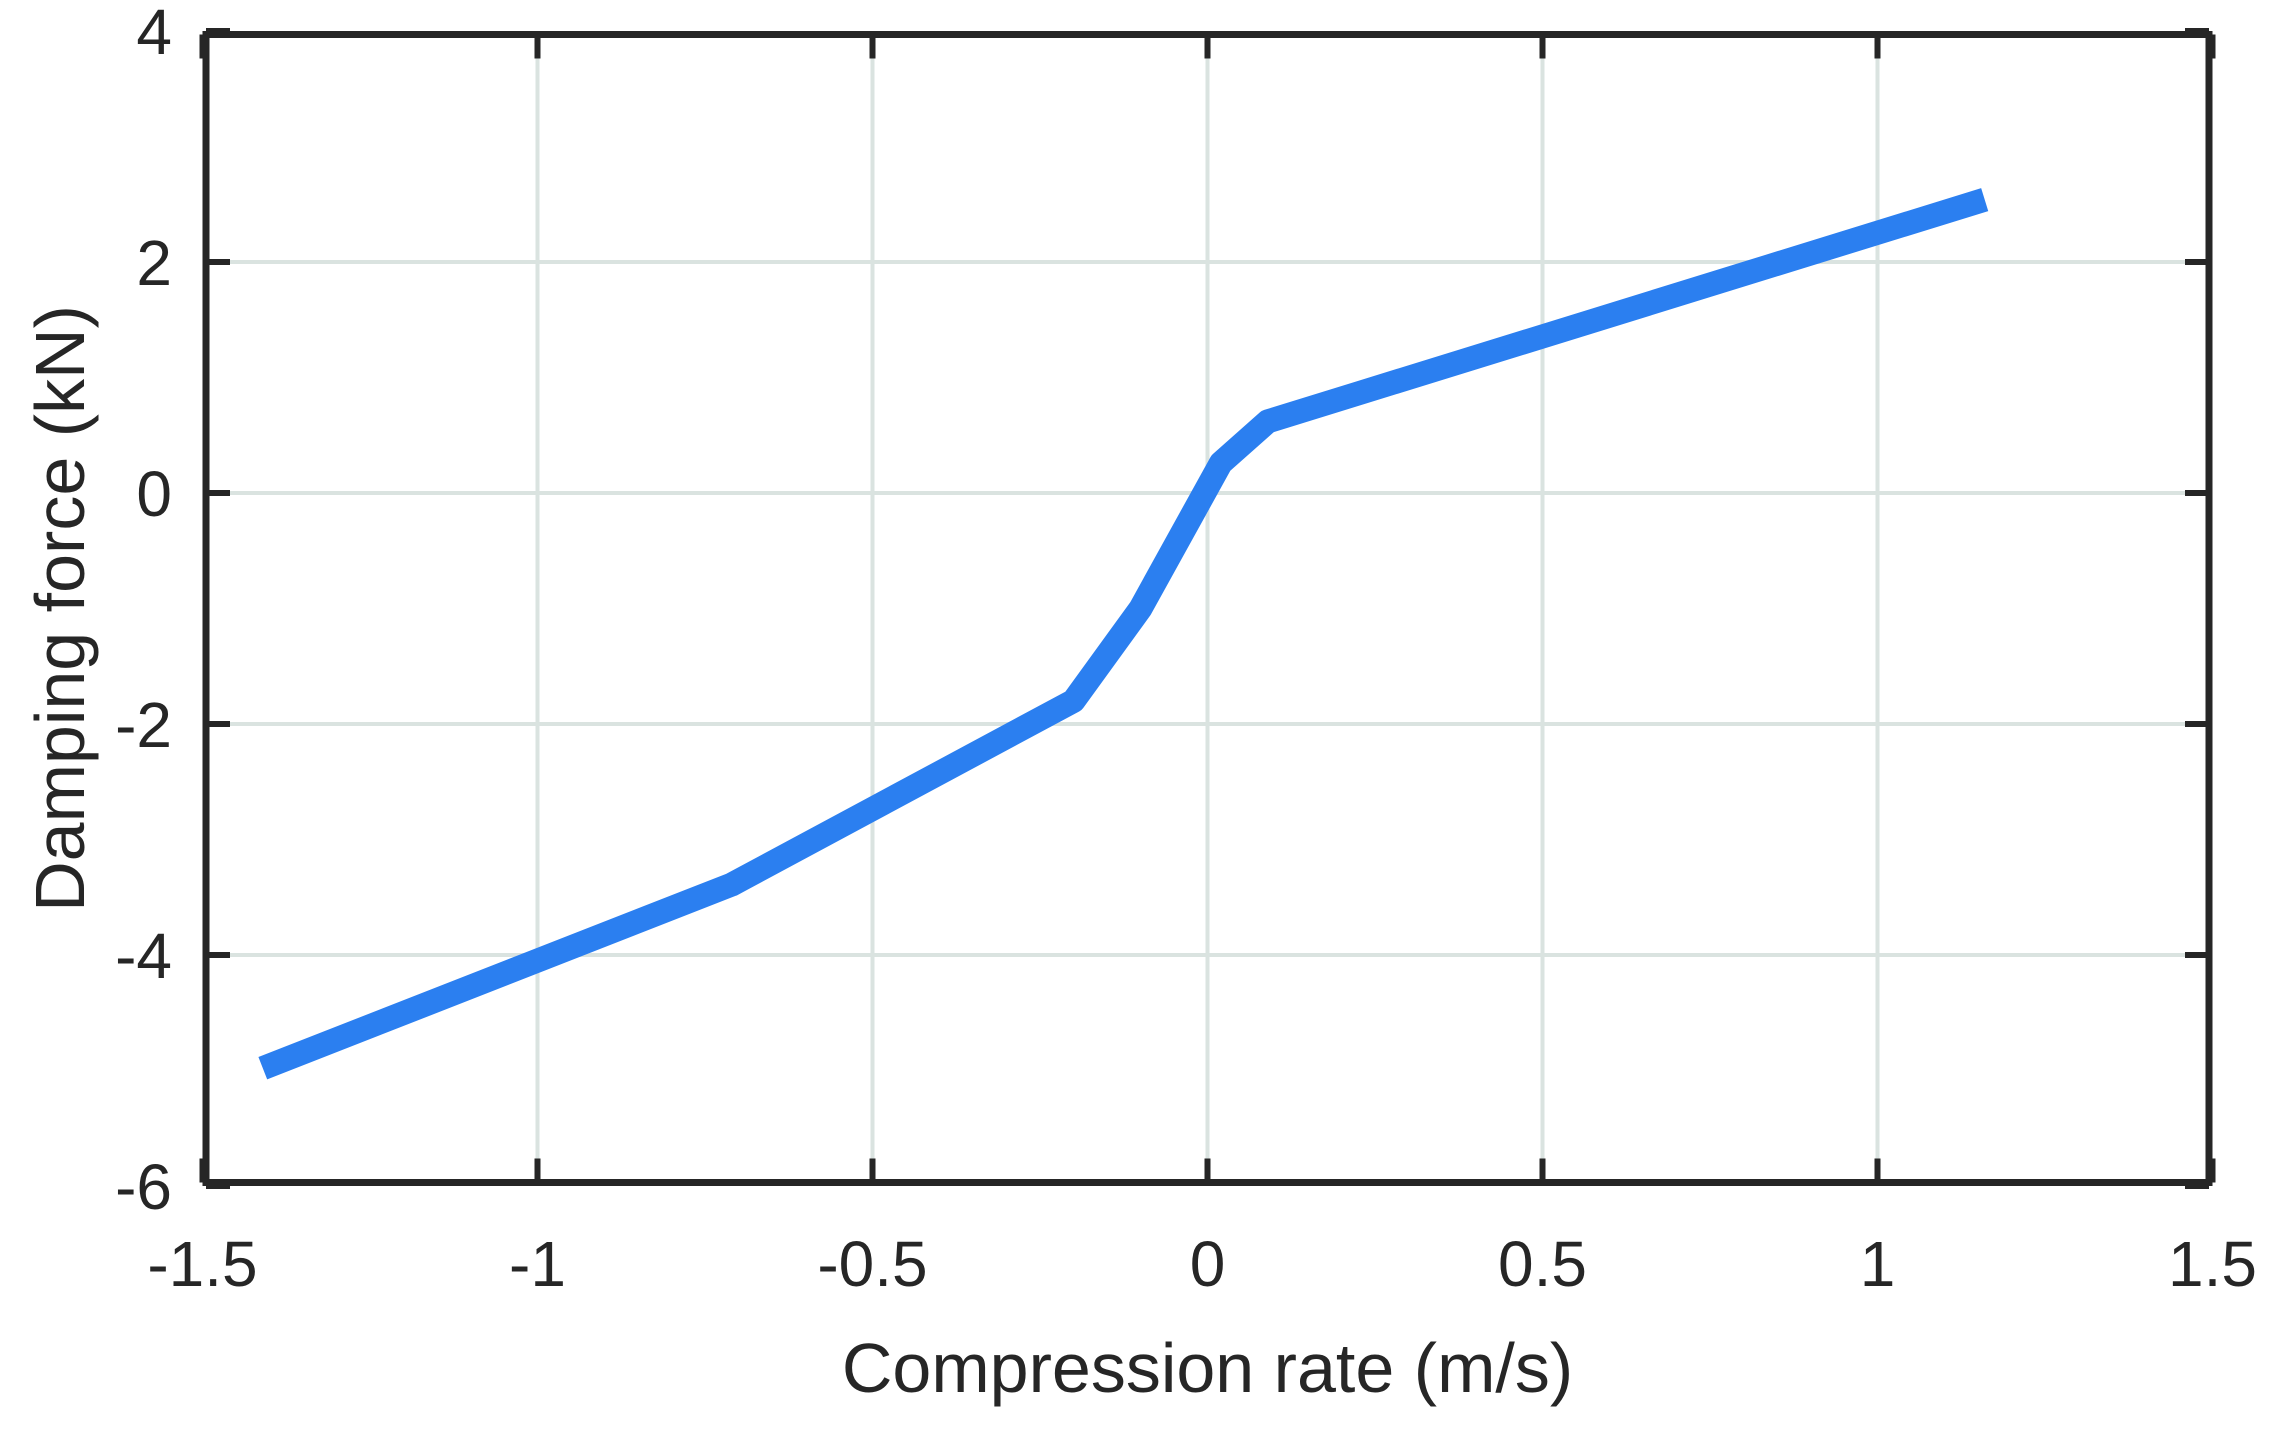  What do you see at coordinates (1542, 1264) in the screenshot?
I see `x-tick-label: 0.5` at bounding box center [1542, 1264].